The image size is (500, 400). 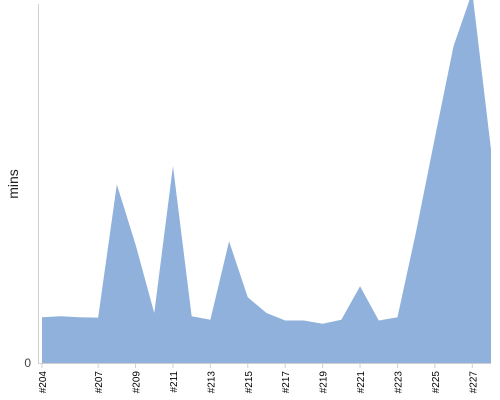 I want to click on x-tick-label-217: #217, so click(x=286, y=382).